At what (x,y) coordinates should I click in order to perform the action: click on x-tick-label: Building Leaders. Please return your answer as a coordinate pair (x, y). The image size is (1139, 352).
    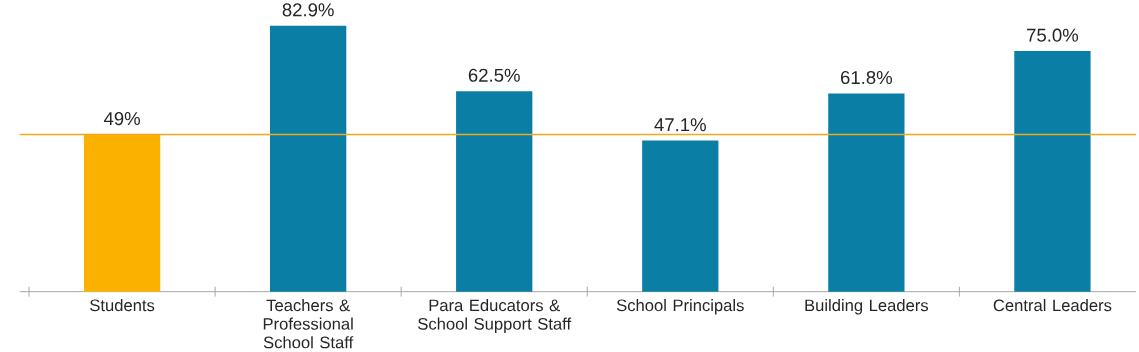
    Looking at the image, I should click on (867, 307).